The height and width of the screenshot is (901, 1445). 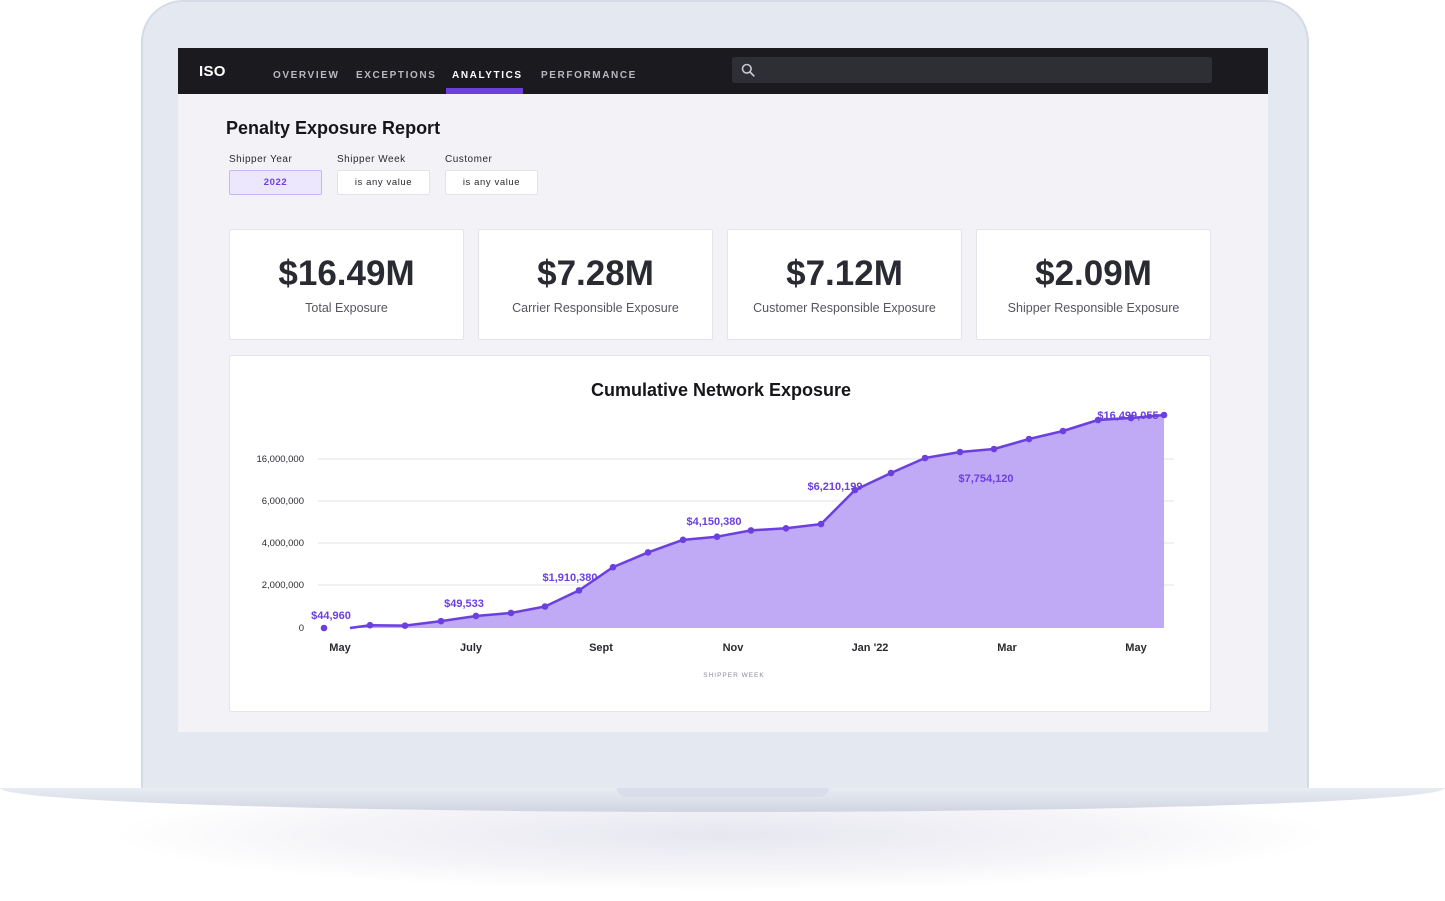 I want to click on x-tick-label: Sept, so click(x=601, y=648).